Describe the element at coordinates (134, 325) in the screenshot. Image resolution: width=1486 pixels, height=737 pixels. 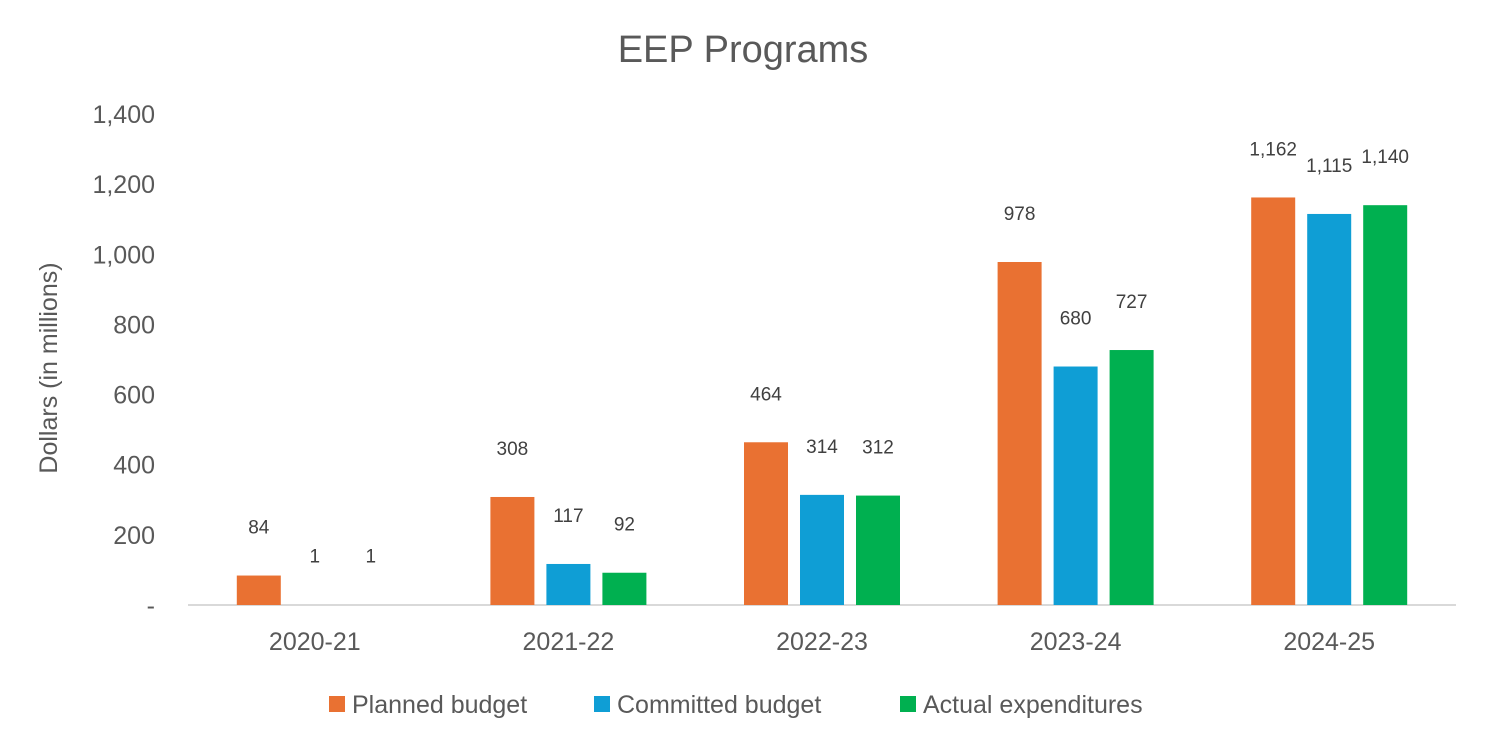
I see `y-tick-label: 800` at that location.